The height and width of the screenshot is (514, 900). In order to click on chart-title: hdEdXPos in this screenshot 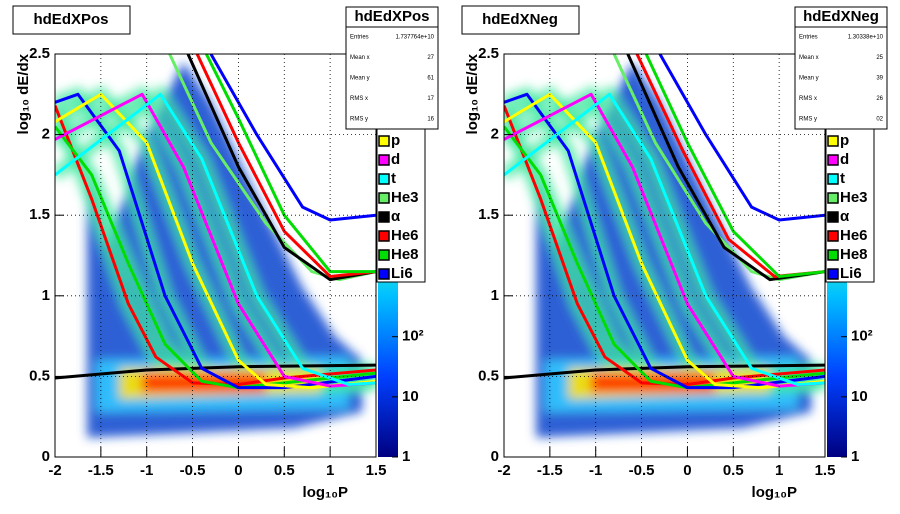, I will do `click(70, 19)`.